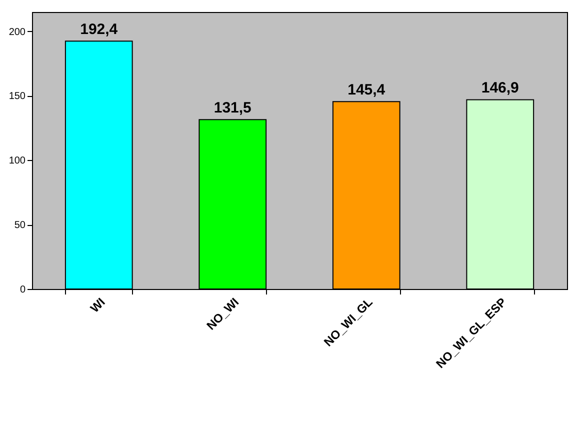 The image size is (584, 435). I want to click on y-tick-label: 200, so click(17, 32).